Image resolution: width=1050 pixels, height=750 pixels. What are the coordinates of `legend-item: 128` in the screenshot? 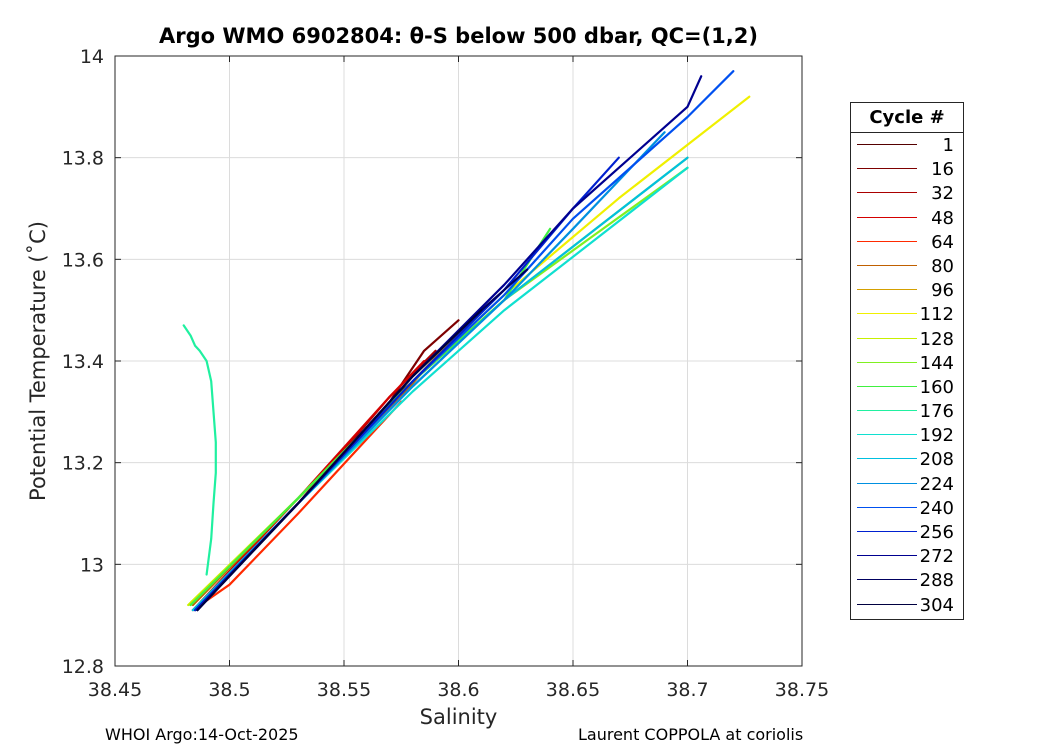 It's located at (907, 339).